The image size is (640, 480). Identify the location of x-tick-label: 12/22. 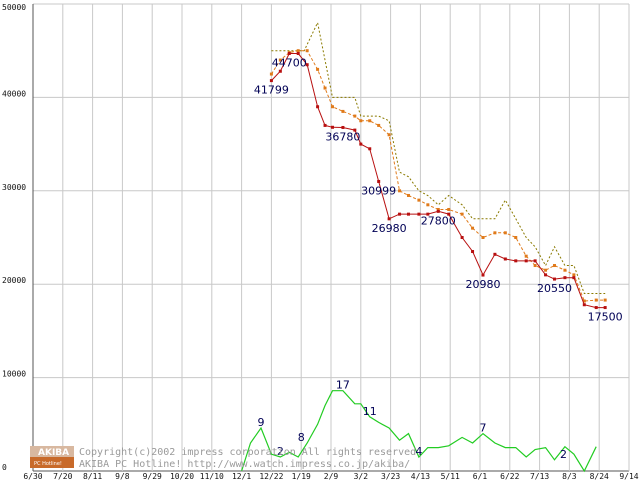
(271, 476).